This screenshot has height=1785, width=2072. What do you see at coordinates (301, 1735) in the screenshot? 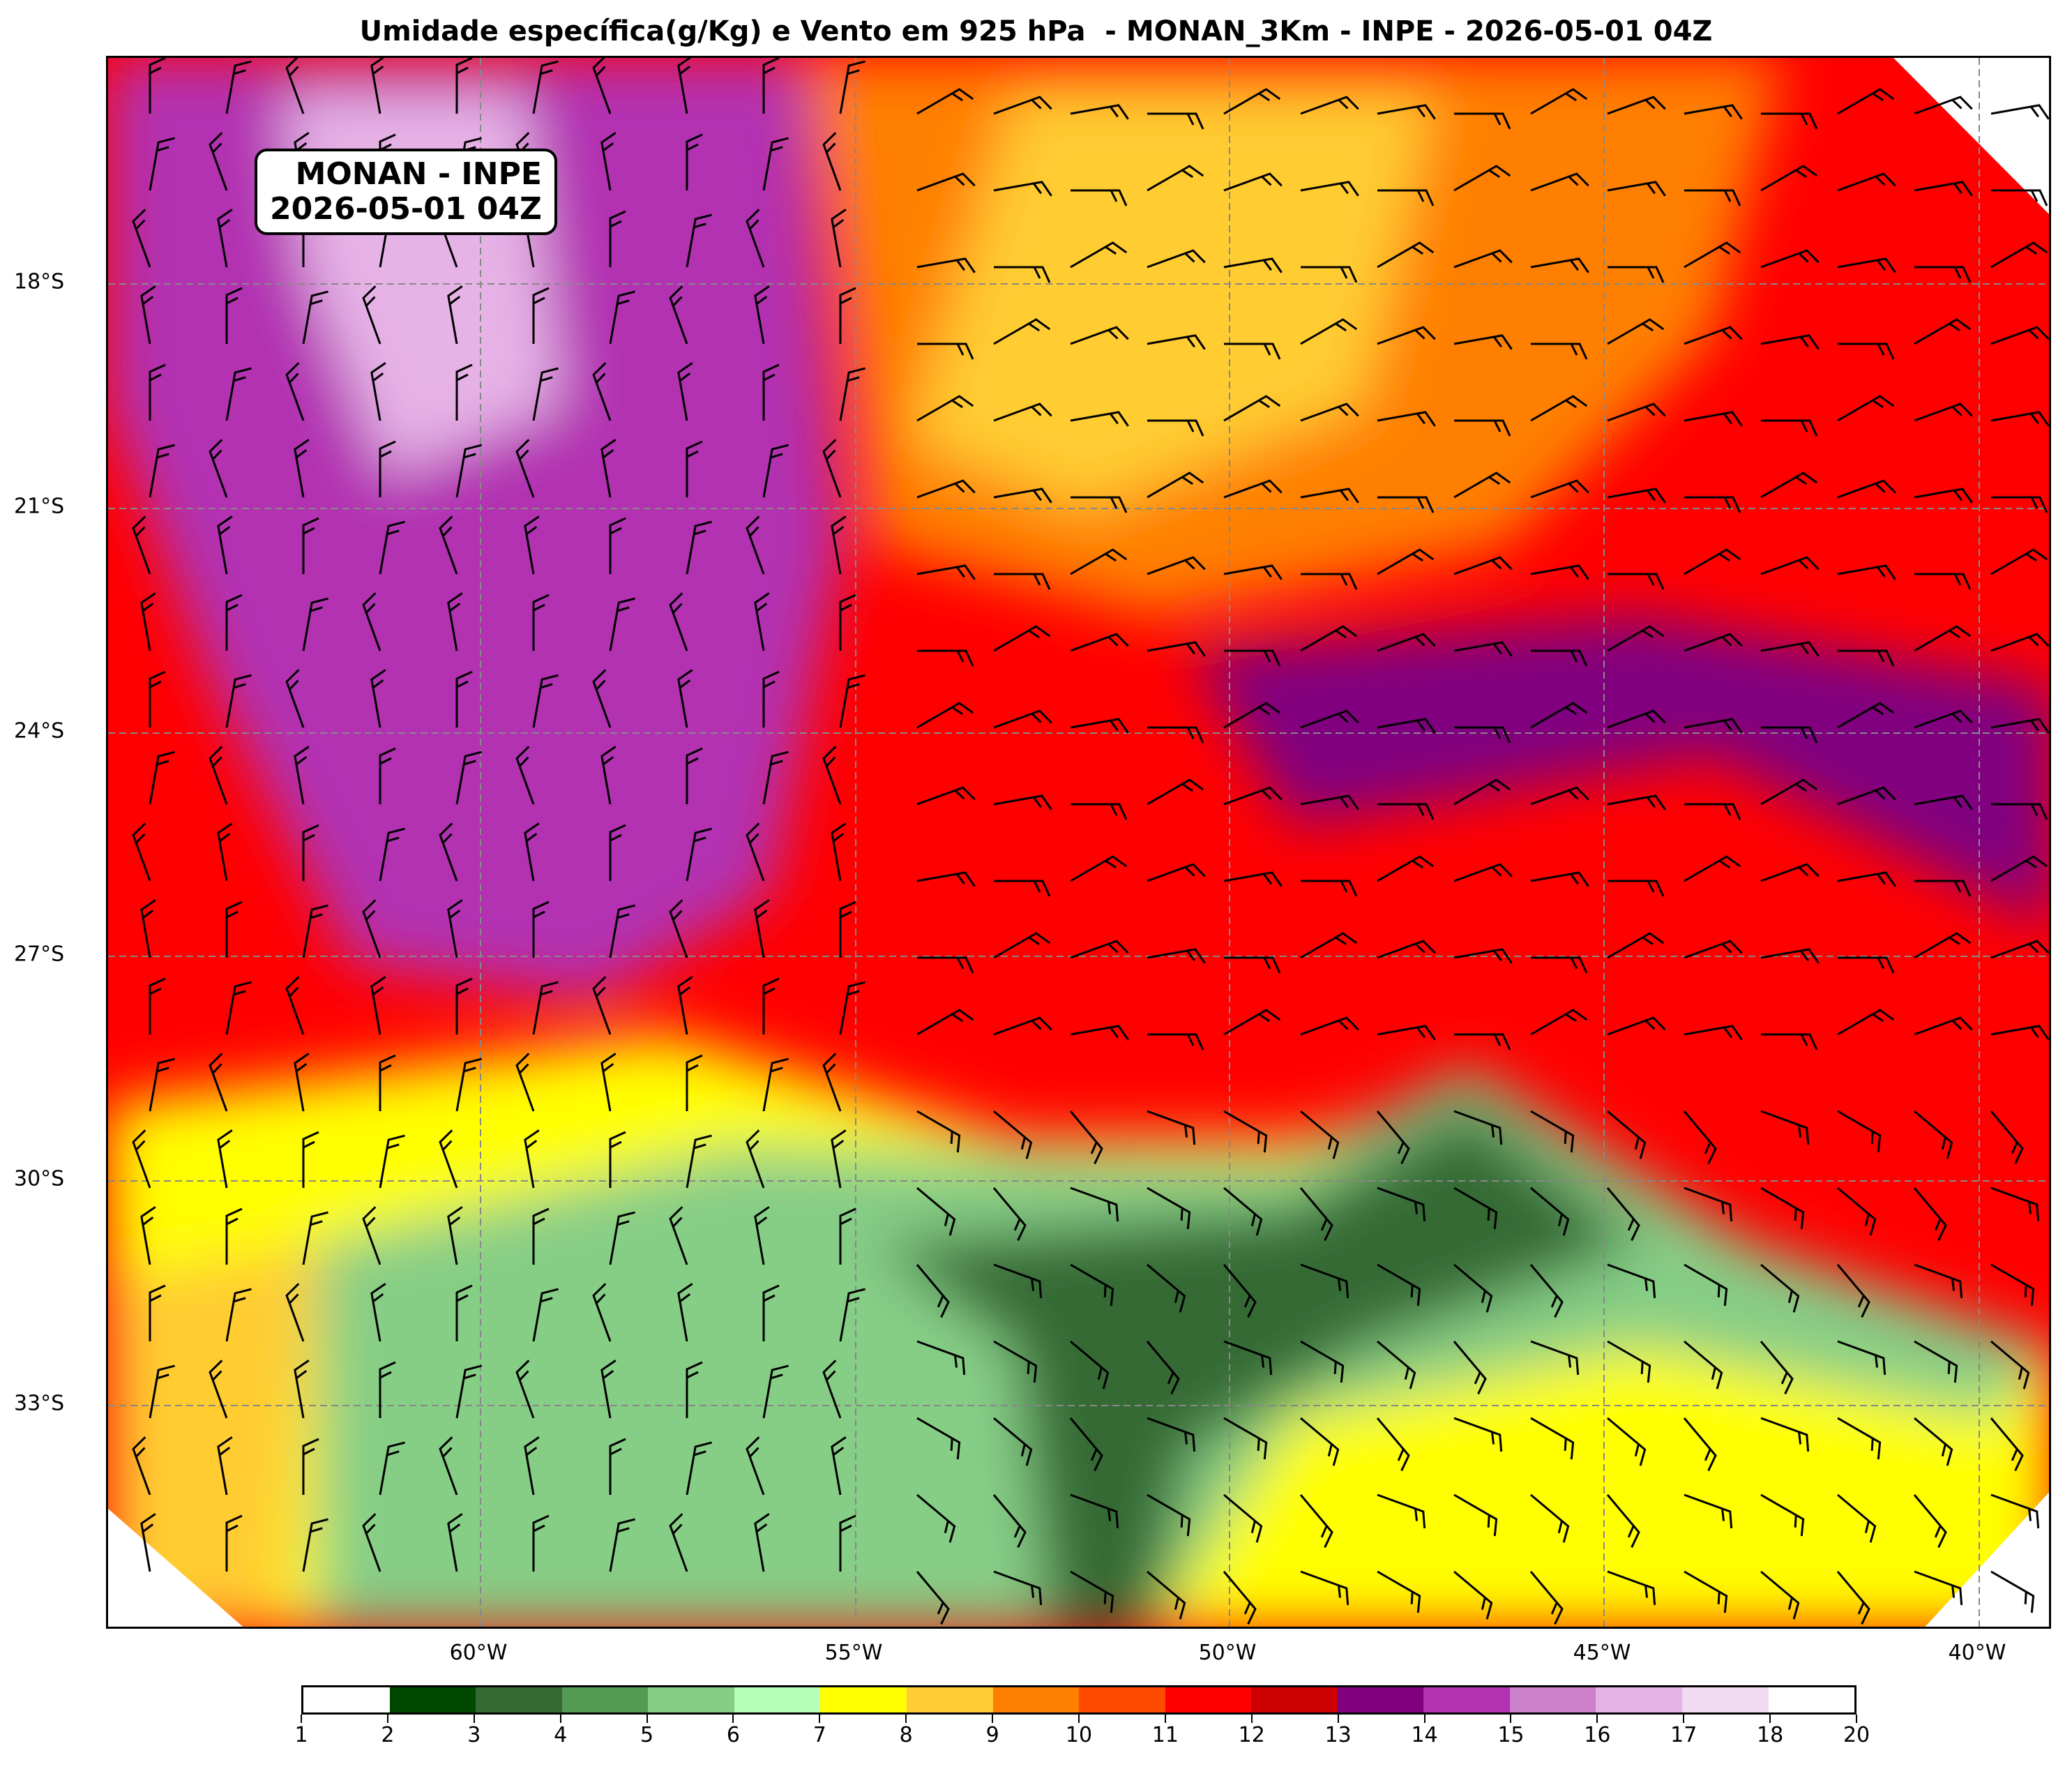
I see `colorbar-tick-label: 1` at bounding box center [301, 1735].